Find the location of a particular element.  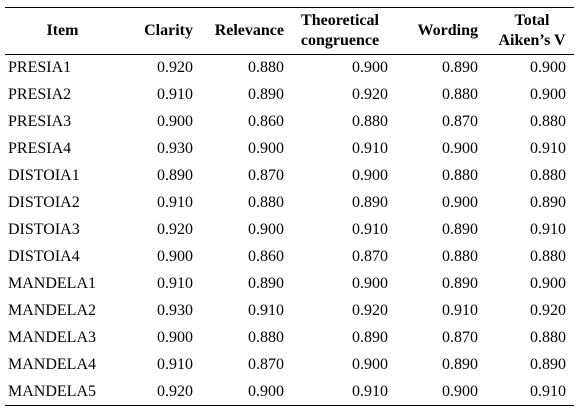

cell-total-aikens-v: 0.920 is located at coordinates (548, 310).